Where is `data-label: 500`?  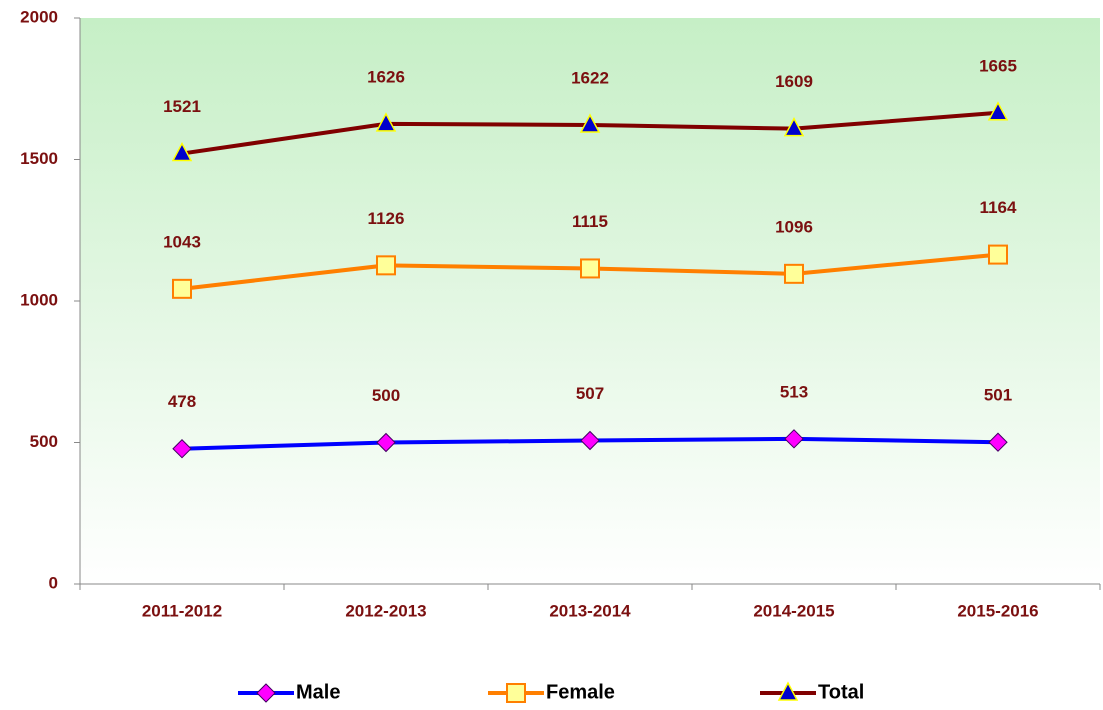 data-label: 500 is located at coordinates (386, 395).